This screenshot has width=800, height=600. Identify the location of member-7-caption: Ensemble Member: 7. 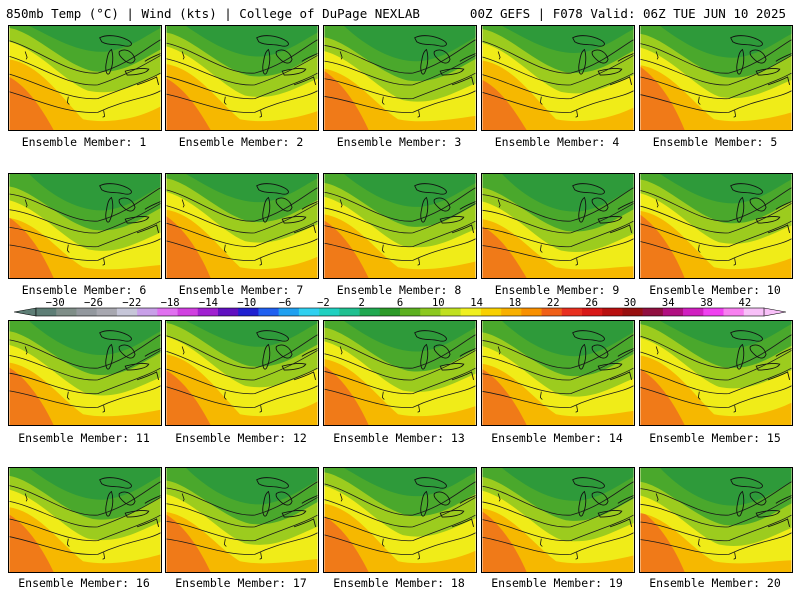
(241, 290).